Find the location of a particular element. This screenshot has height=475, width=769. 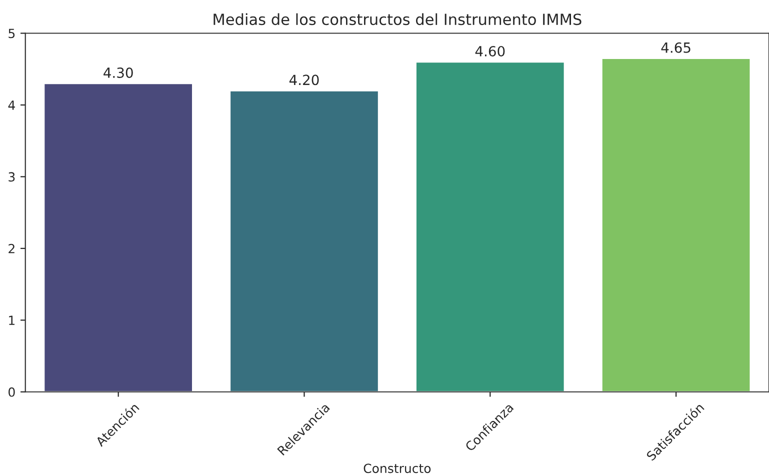

x-axis-title: Constructo is located at coordinates (397, 469).